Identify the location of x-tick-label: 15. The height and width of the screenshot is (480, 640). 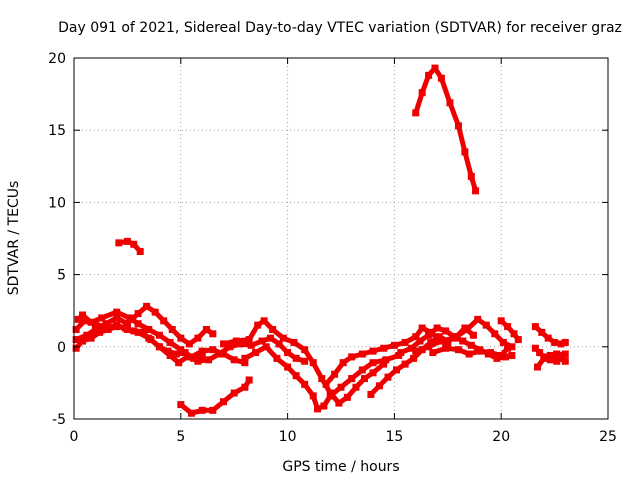
(394, 437).